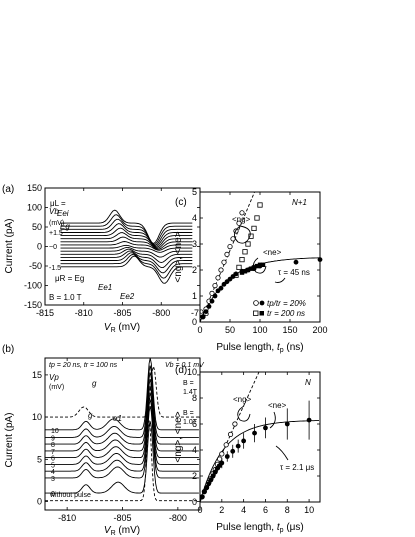 This screenshot has width=415, height=537. I want to click on panel-b-ylabel: Current (pA), so click(9, 439).